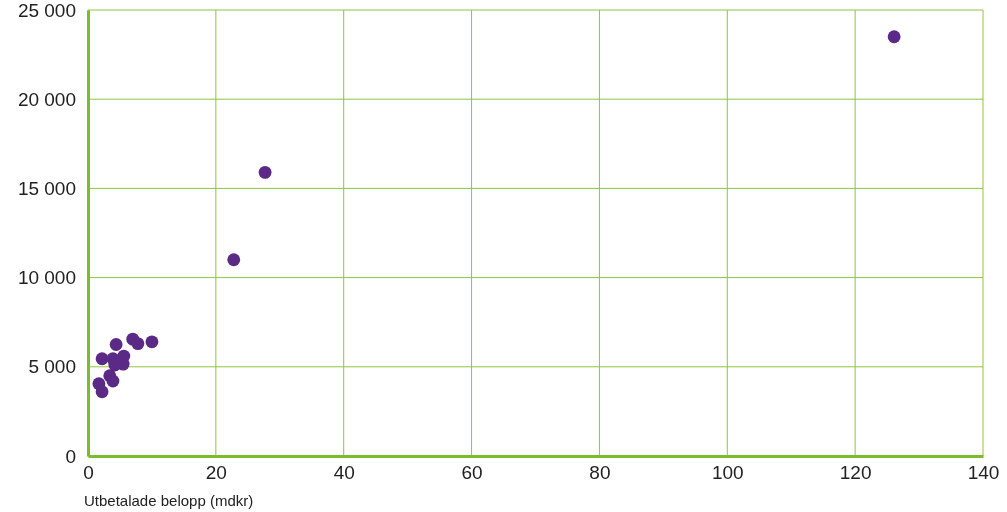 This screenshot has width=1007, height=512. I want to click on x-tick-label: 20, so click(216, 473).